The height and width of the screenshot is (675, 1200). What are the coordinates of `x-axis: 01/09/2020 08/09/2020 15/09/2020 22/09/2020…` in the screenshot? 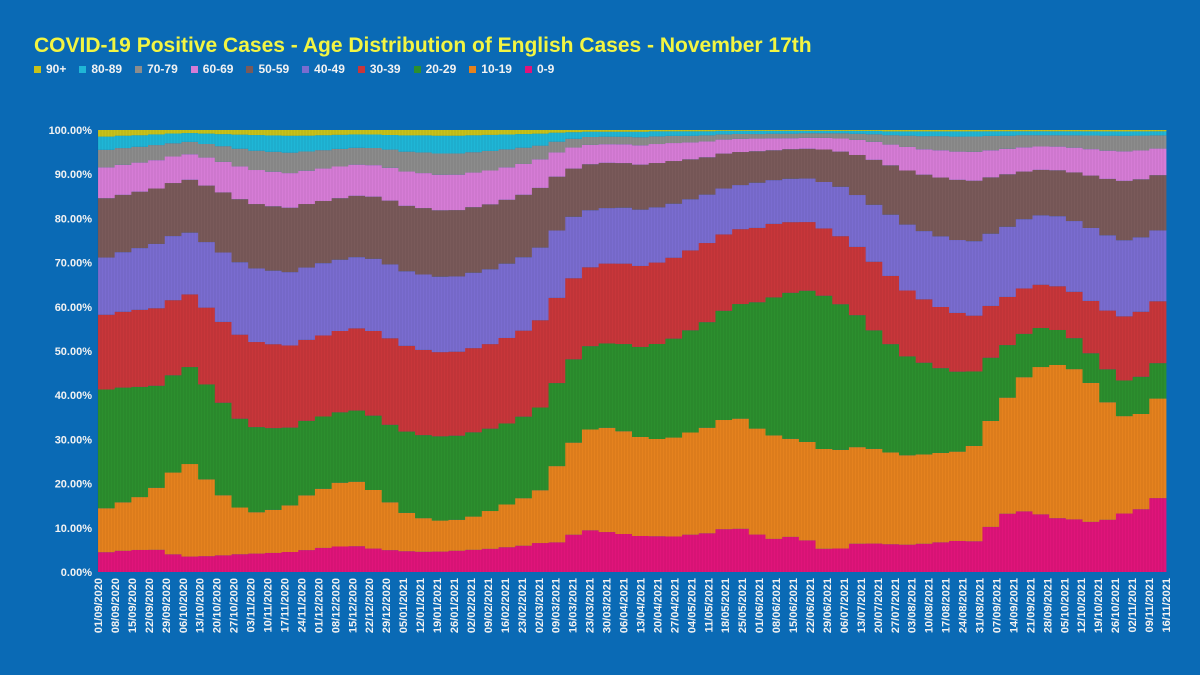 It's located at (633, 605).